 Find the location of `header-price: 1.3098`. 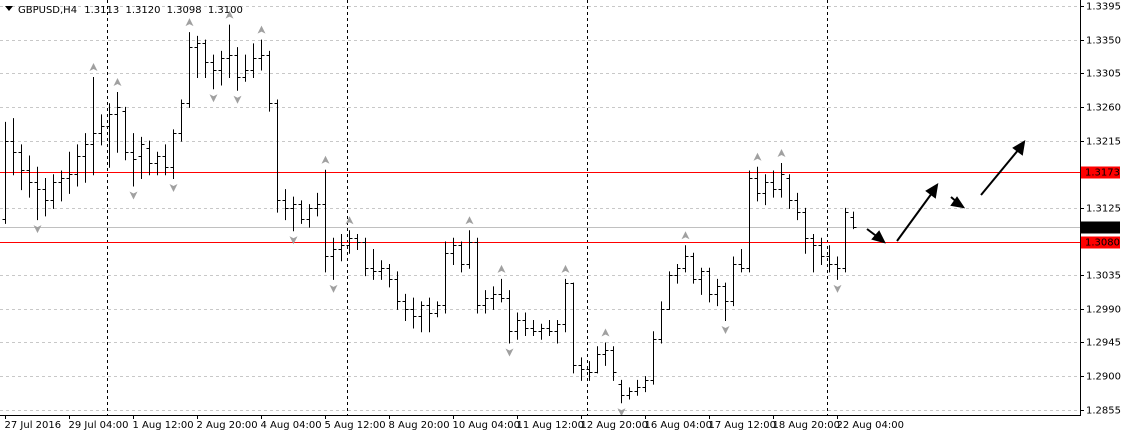

header-price: 1.3098 is located at coordinates (184, 10).